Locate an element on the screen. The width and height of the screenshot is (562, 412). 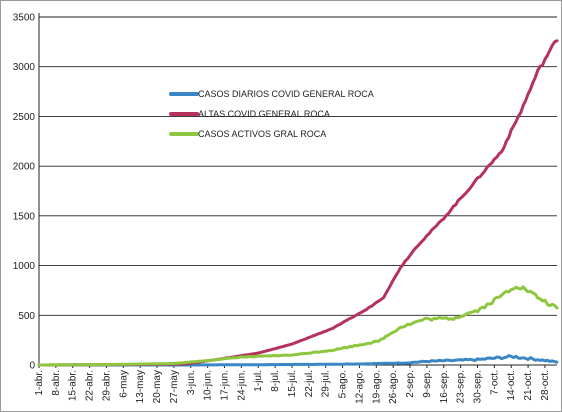
x-tick-label: 5-ago. is located at coordinates (343, 384).